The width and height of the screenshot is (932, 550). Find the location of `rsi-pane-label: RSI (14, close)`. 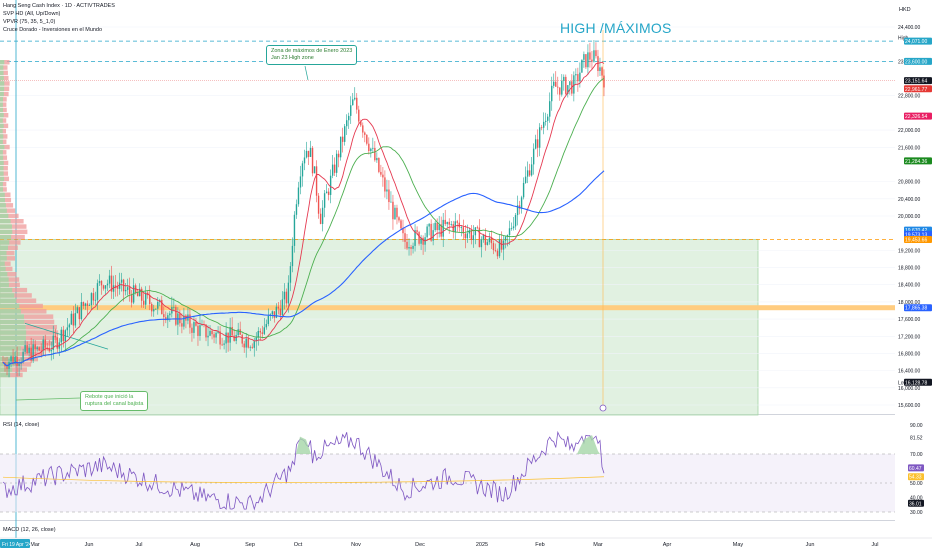

rsi-pane-label: RSI (14, close) is located at coordinates (21, 425).